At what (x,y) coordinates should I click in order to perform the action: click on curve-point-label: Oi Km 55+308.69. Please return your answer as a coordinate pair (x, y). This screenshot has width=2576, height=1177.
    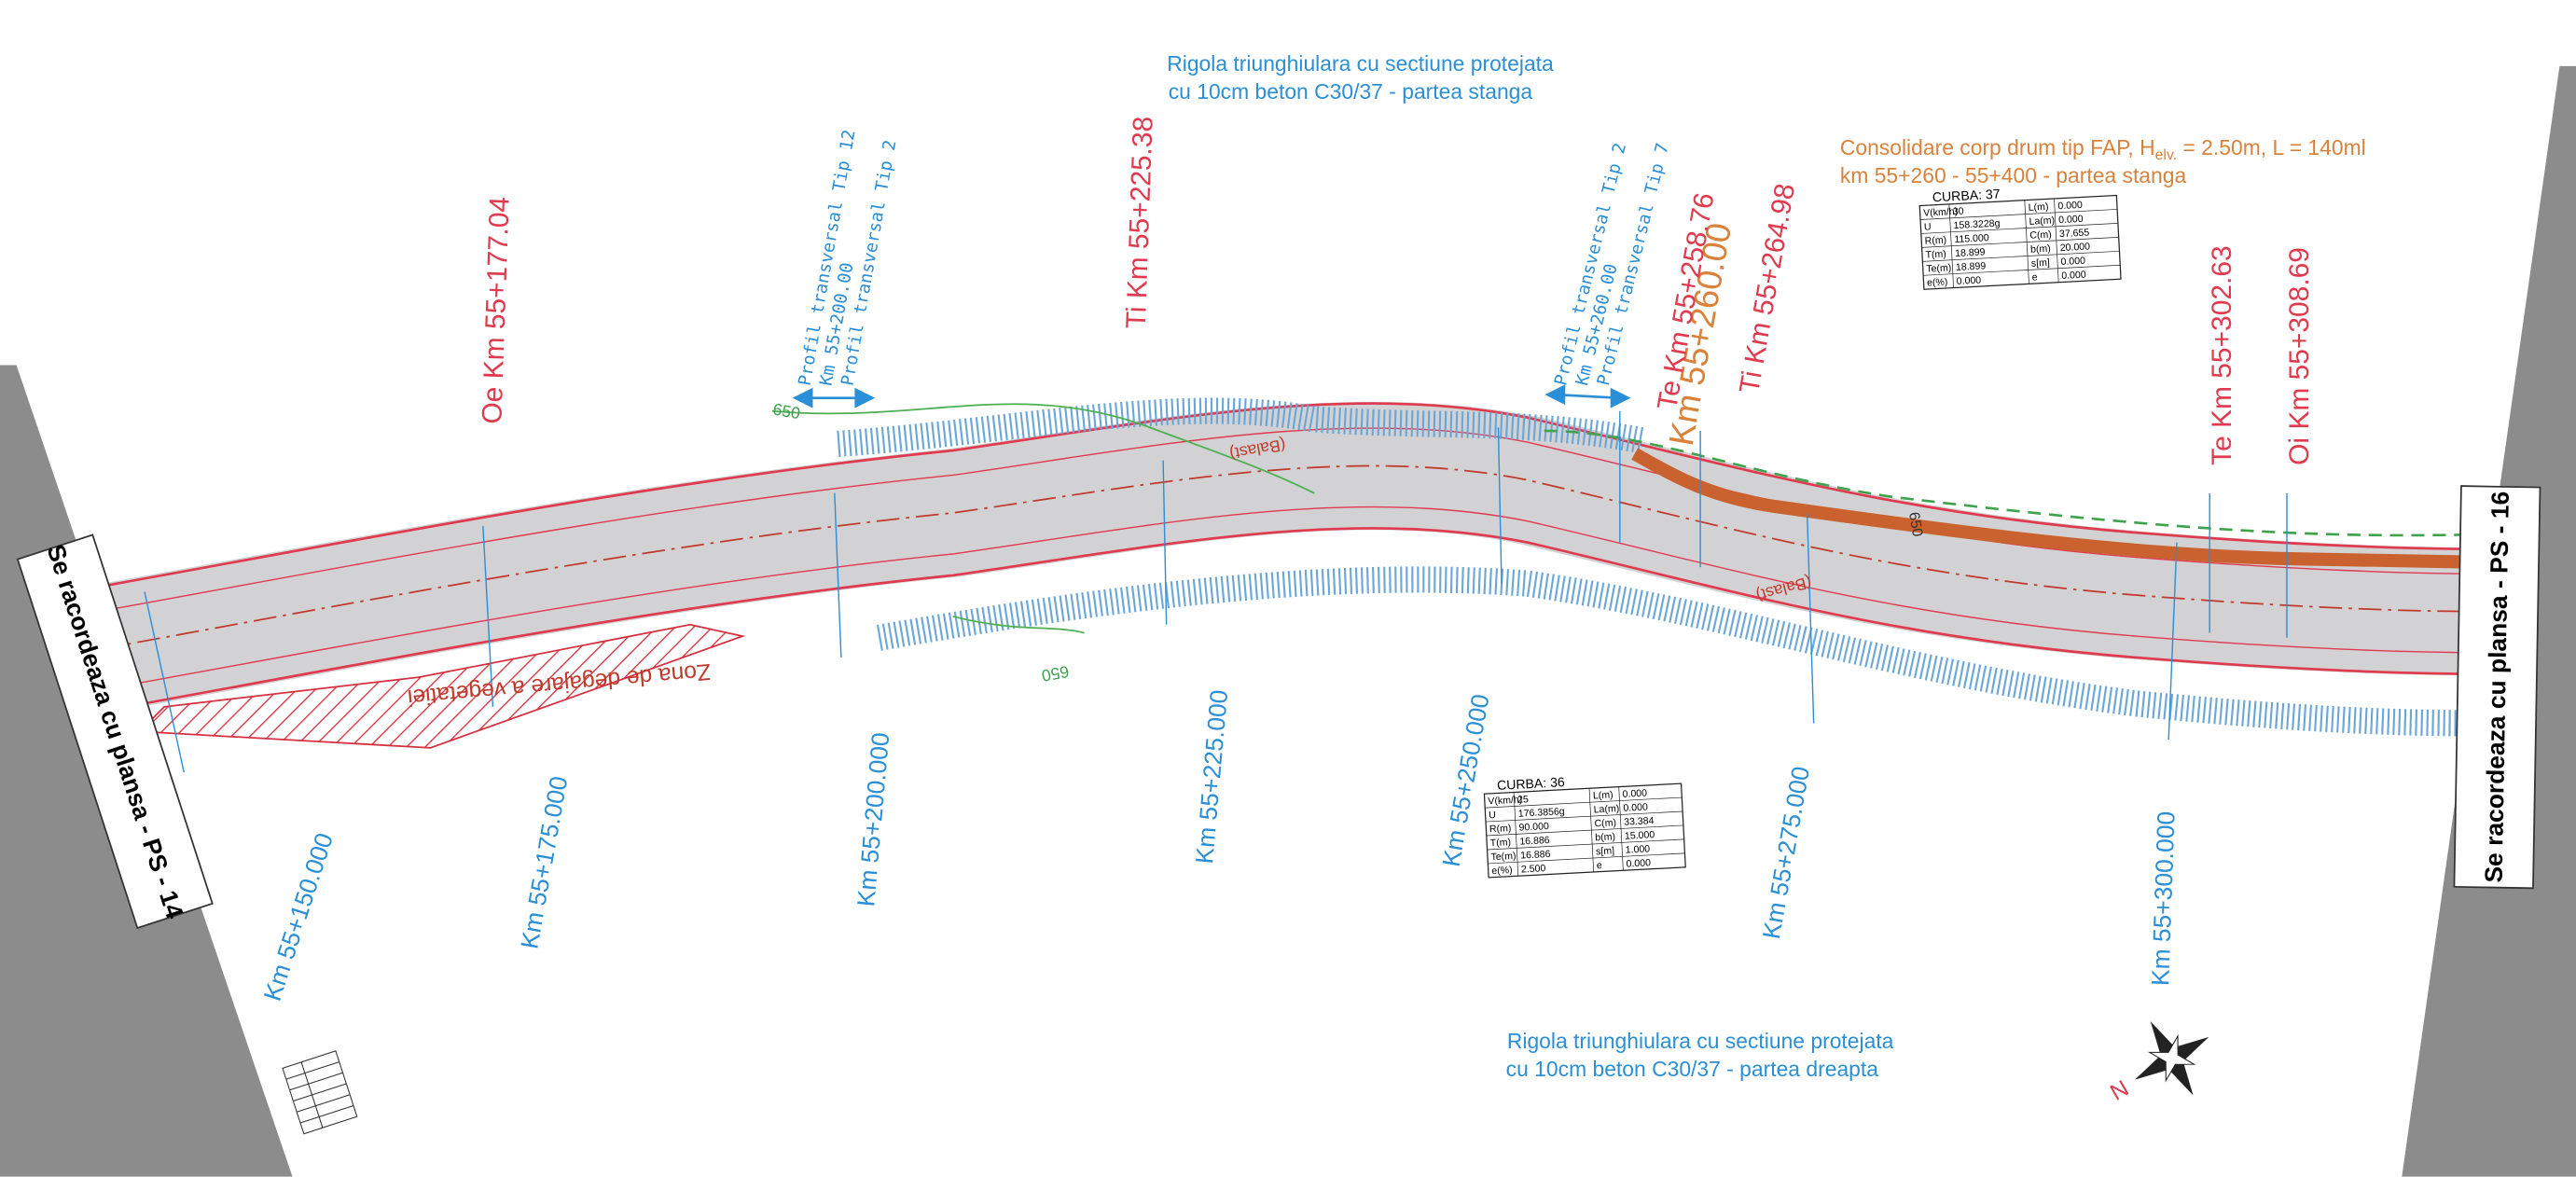
    Looking at the image, I should click on (2299, 356).